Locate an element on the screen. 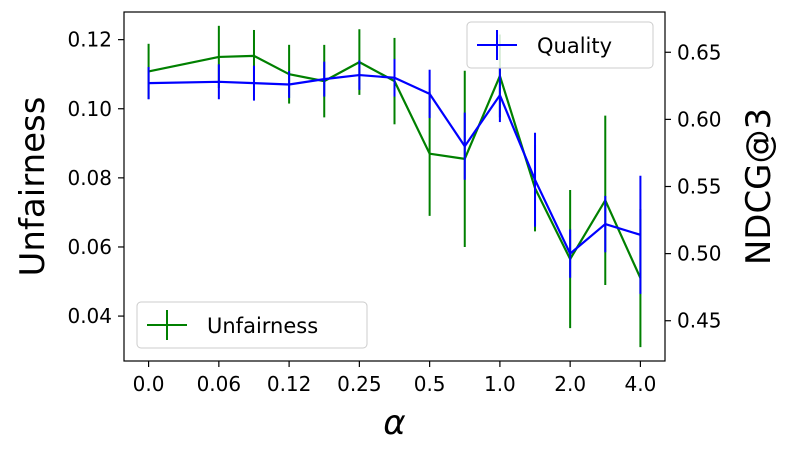 This screenshot has width=789, height=454. y-left-axis-title: Unfairness is located at coordinates (33, 187).